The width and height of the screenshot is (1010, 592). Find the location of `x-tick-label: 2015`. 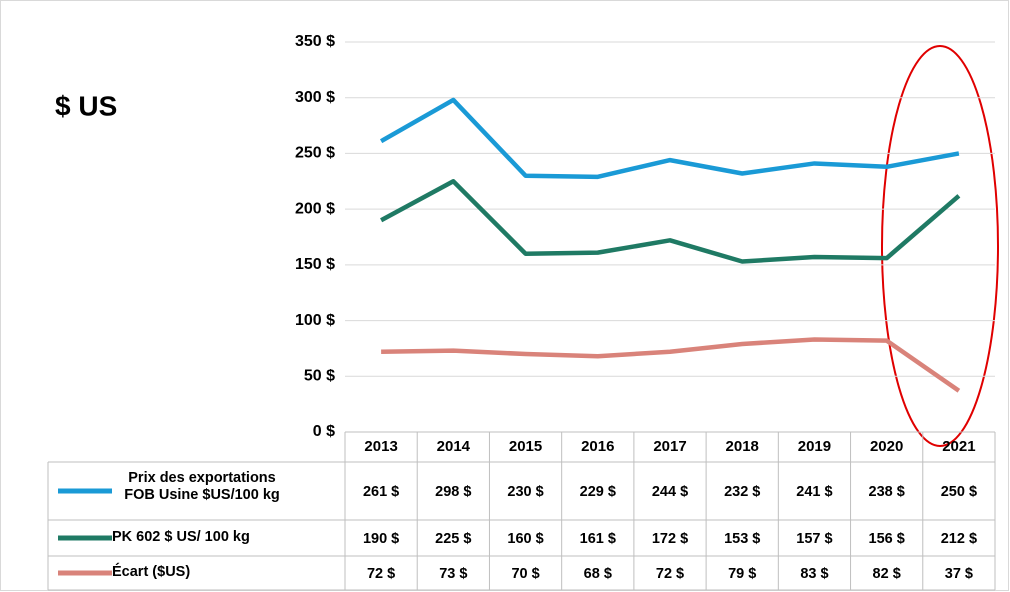

x-tick-label: 2015 is located at coordinates (525, 446).